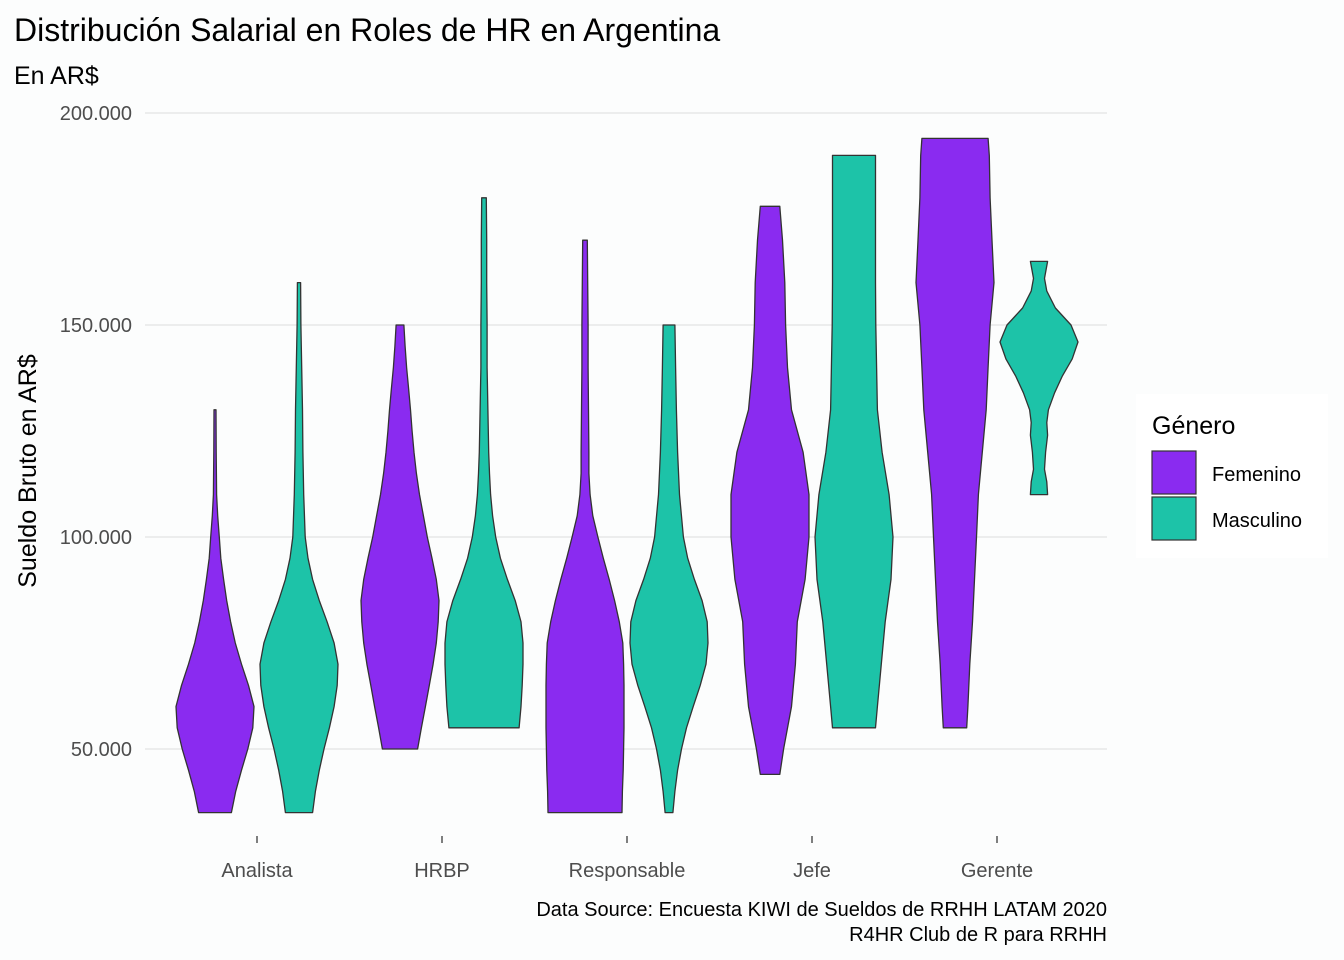 This screenshot has width=1344, height=960. What do you see at coordinates (442, 871) in the screenshot?
I see `x-tick-label: HRBP` at bounding box center [442, 871].